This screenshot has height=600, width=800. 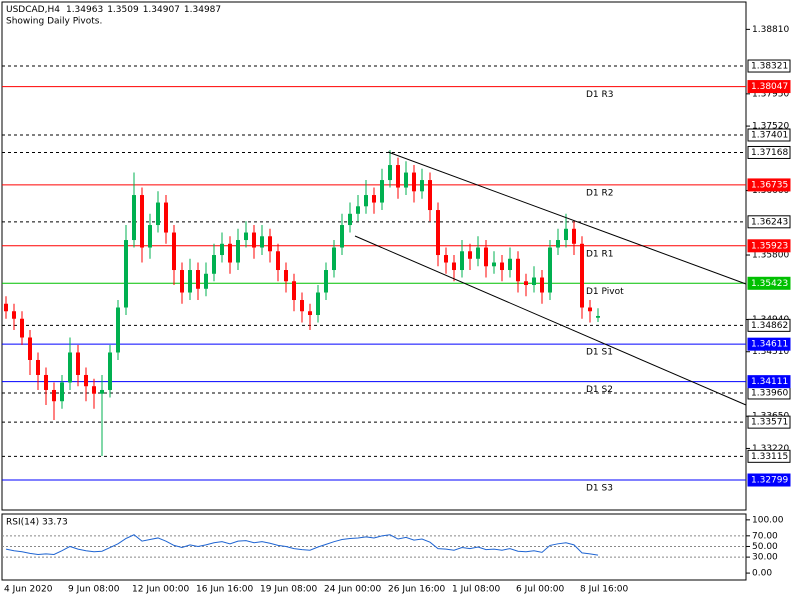 I want to click on level-value: 1.35923, so click(x=769, y=246).